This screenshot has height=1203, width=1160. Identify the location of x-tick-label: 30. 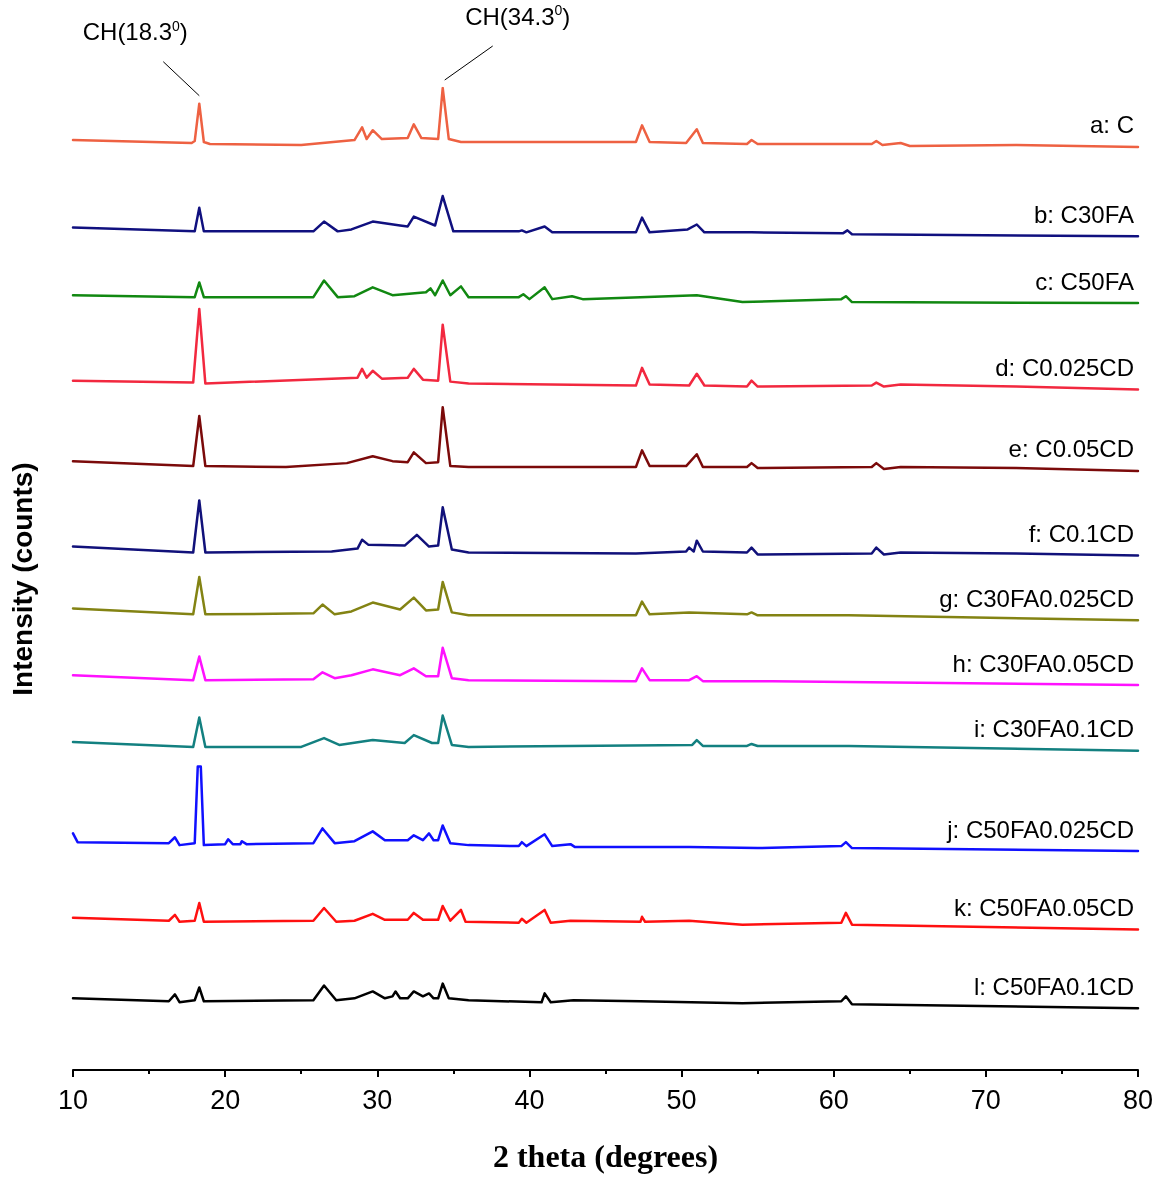
(377, 1099).